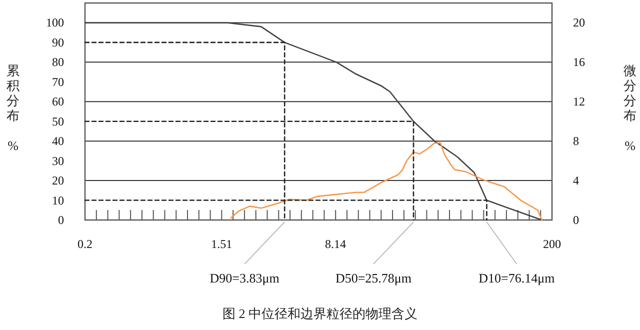  Describe the element at coordinates (58, 121) in the screenshot. I see `y-tick-label: 50` at that location.